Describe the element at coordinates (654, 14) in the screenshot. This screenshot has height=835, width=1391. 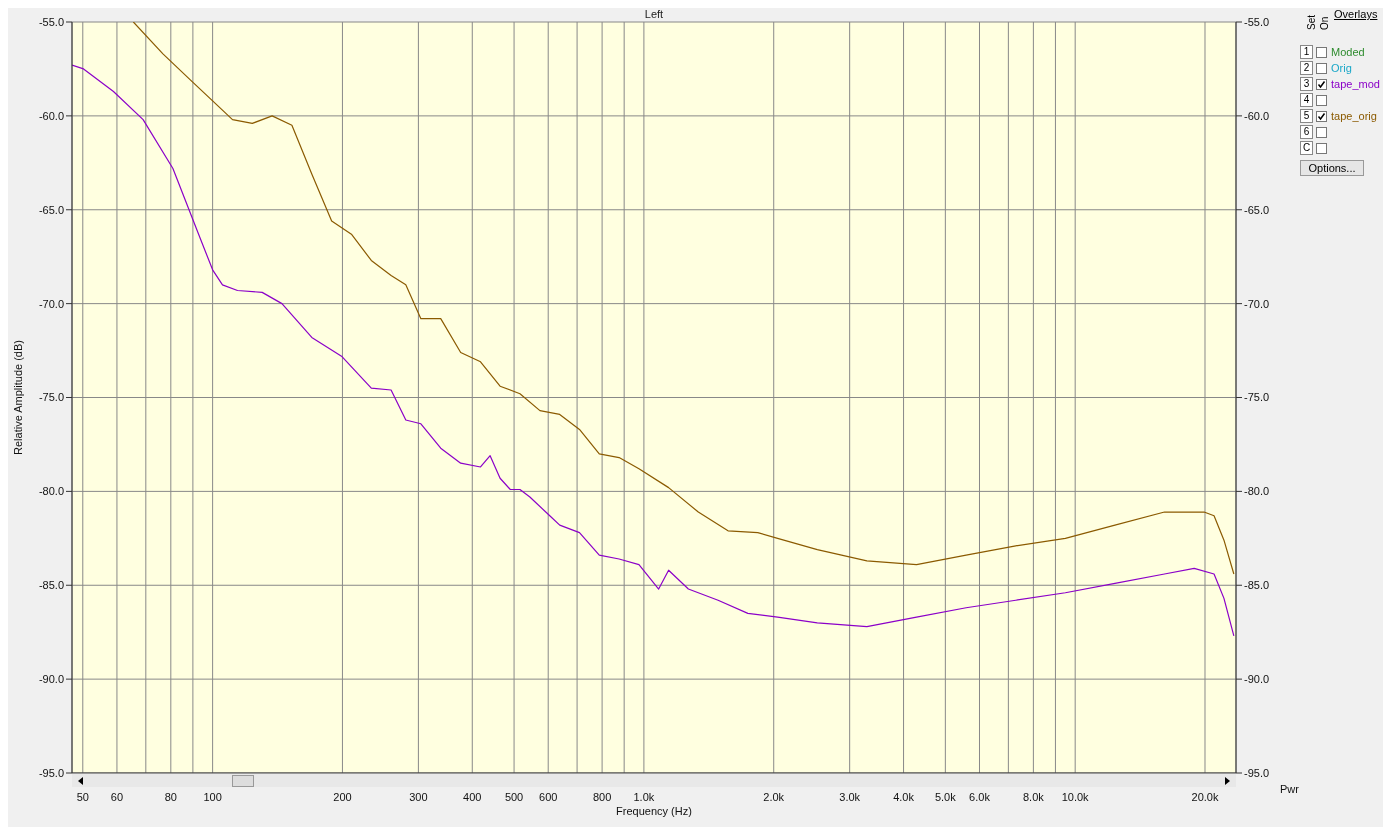
I see `chart-title: Left` at that location.